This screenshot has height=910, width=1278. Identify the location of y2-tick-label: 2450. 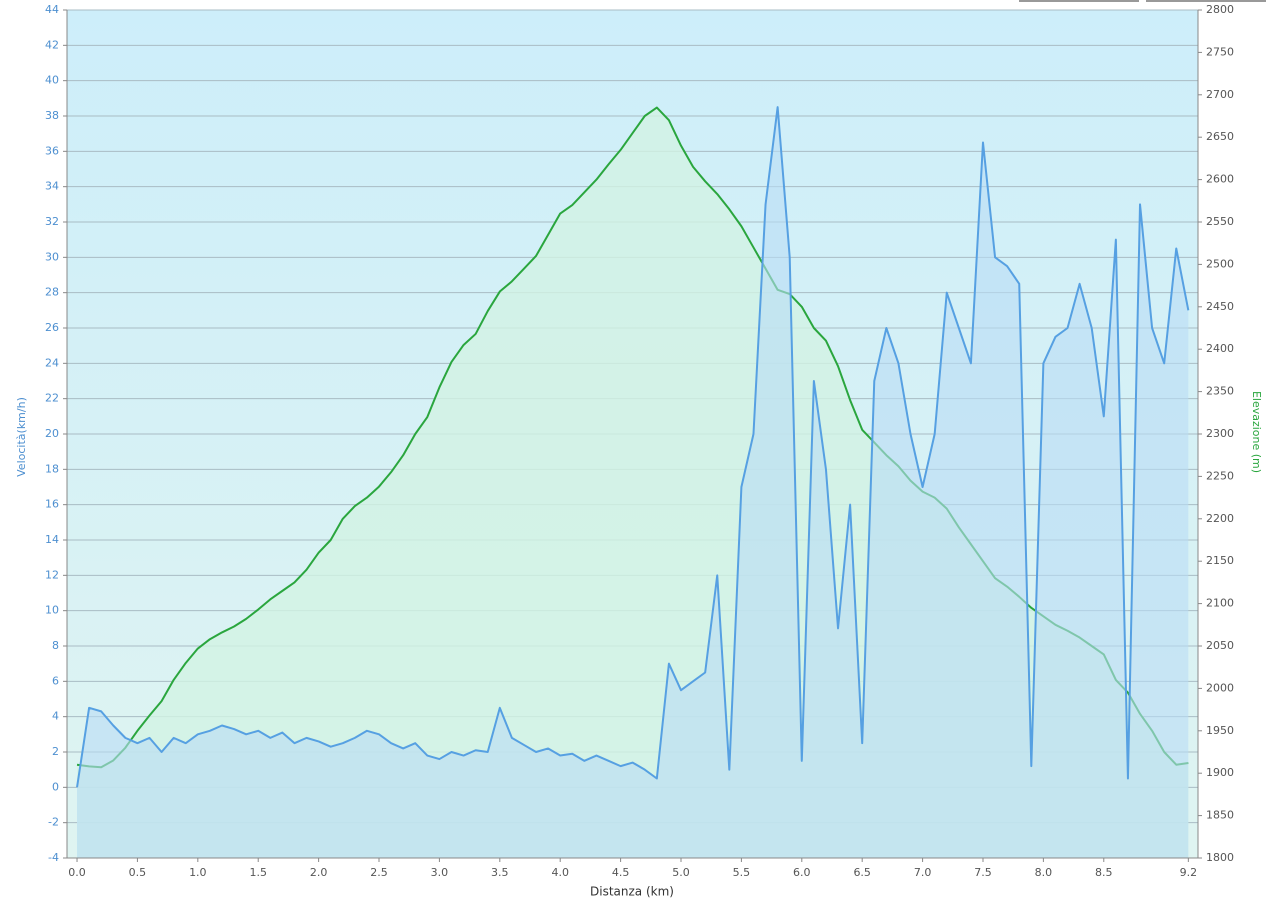
(1220, 306).